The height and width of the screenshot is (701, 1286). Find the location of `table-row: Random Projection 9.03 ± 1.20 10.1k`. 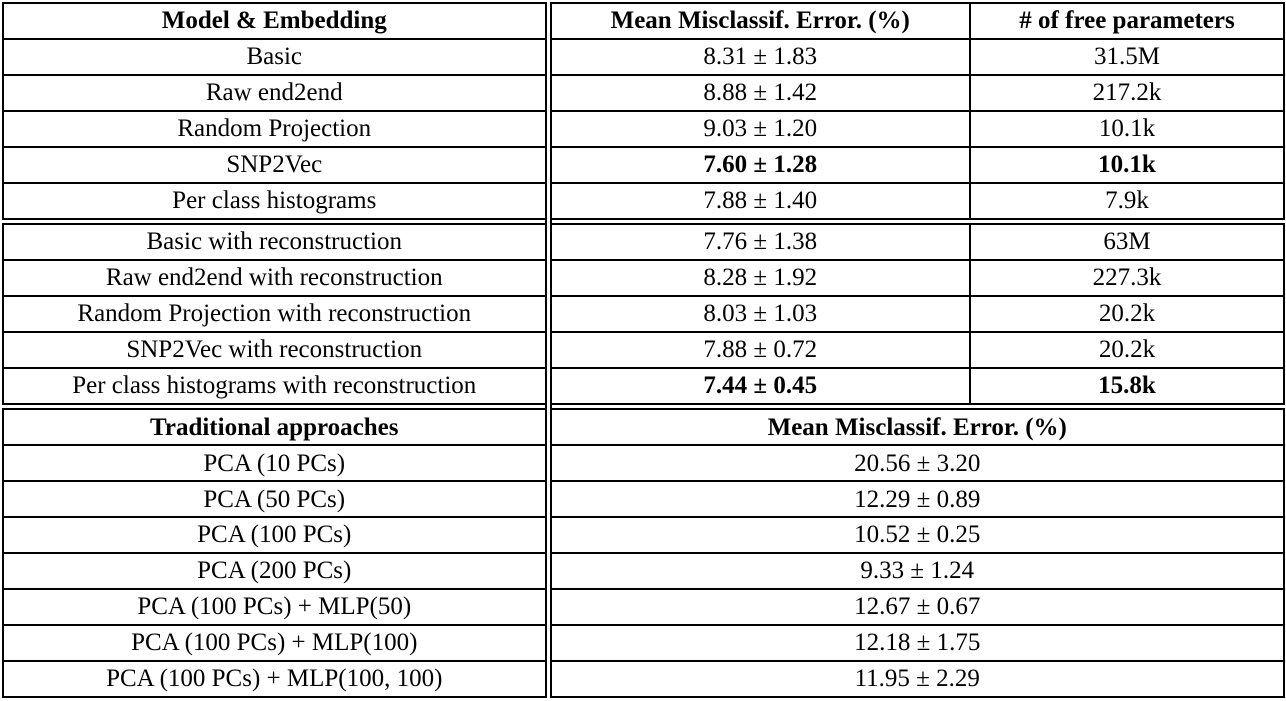

table-row: Random Projection 9.03 ± 1.20 10.1k is located at coordinates (643, 128).